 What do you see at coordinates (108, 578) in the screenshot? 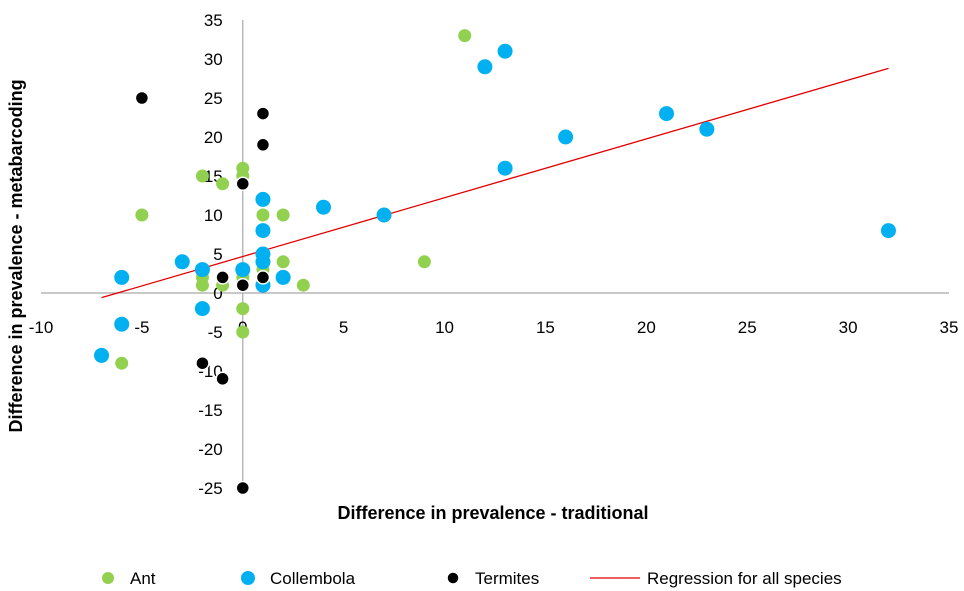
I see `legend-marker-ant` at bounding box center [108, 578].